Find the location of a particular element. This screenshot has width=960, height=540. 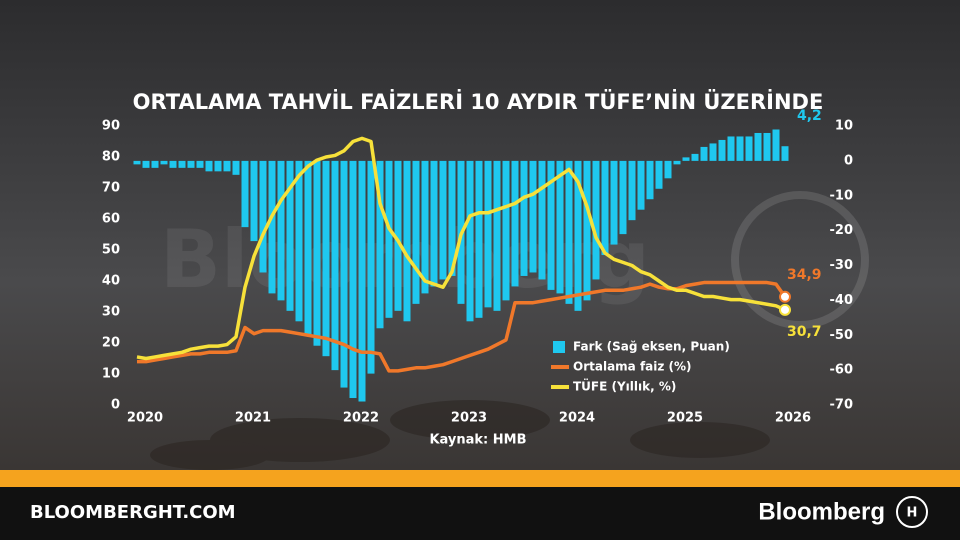

y-tick-label: 40 is located at coordinates (111, 281).